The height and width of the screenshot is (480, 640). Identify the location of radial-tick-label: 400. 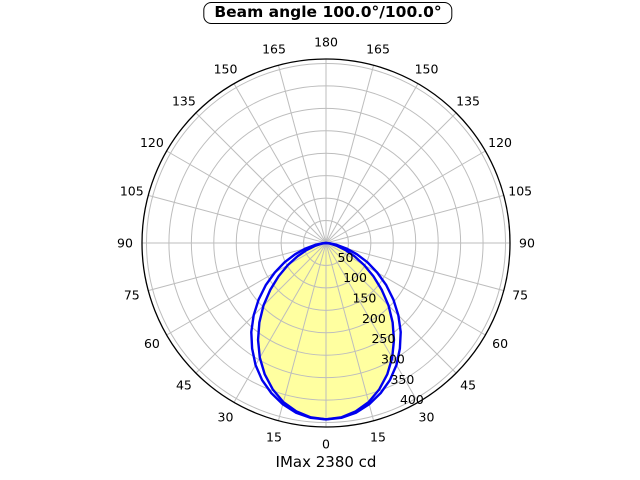
(412, 399).